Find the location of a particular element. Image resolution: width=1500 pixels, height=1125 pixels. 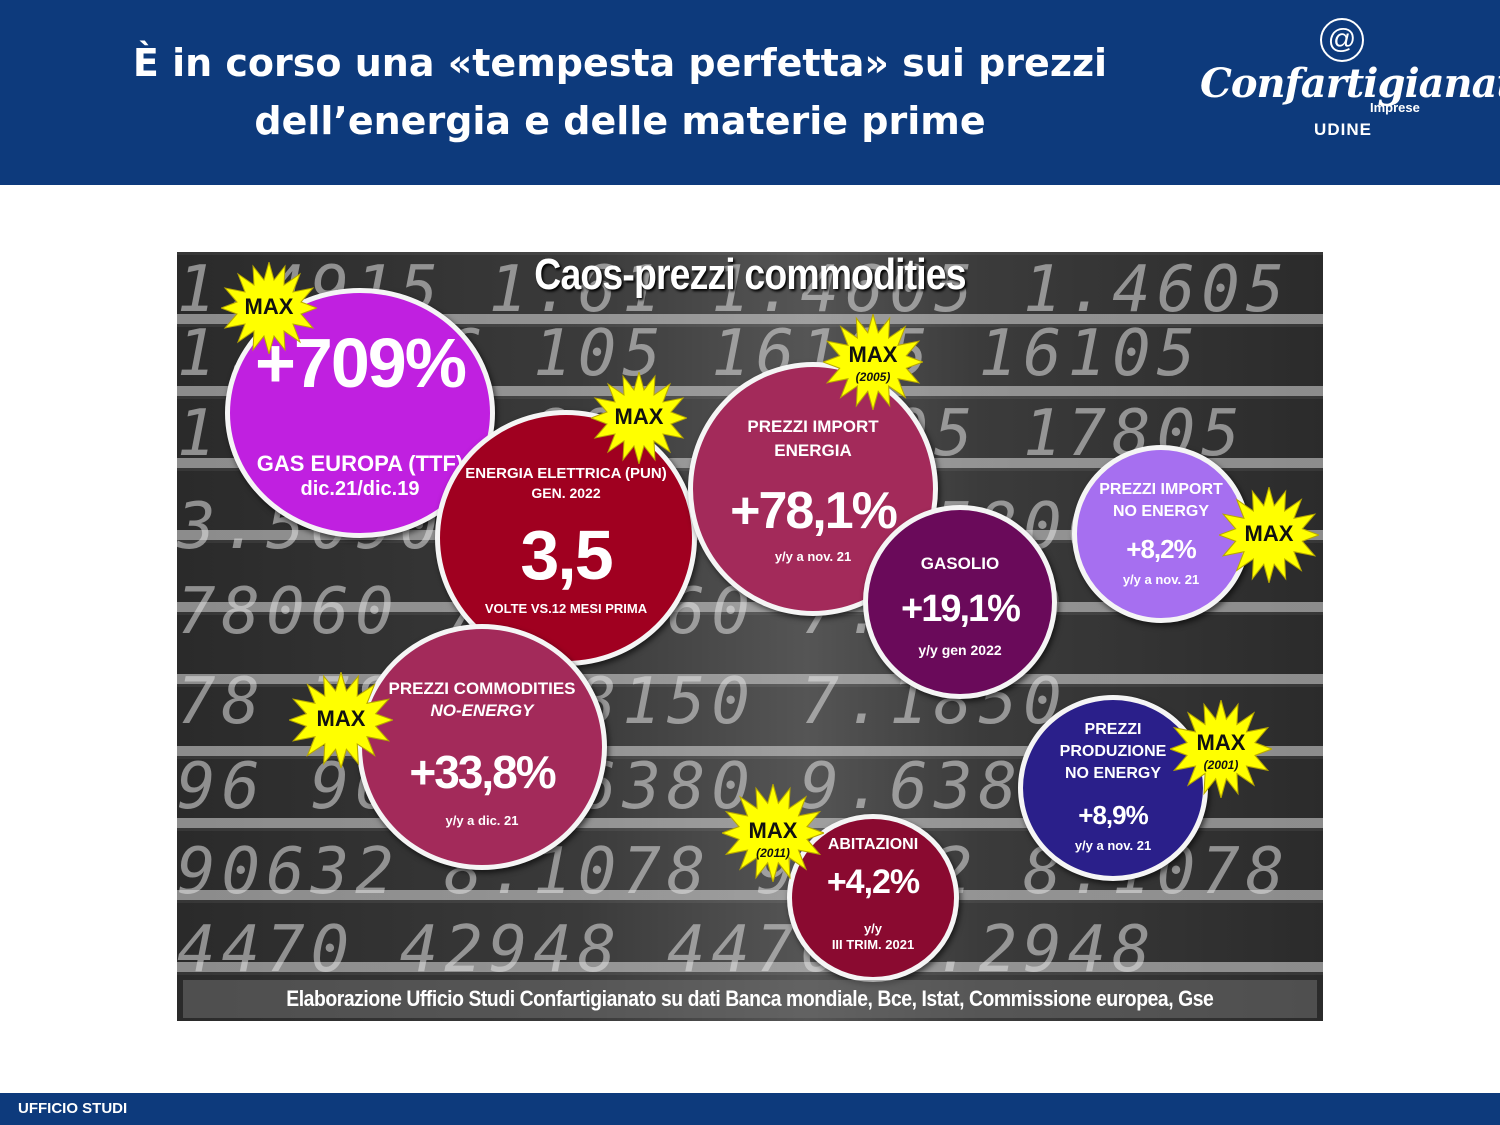

background-digits: 4470 42948 4470 4.2948 is located at coordinates (667, 950).